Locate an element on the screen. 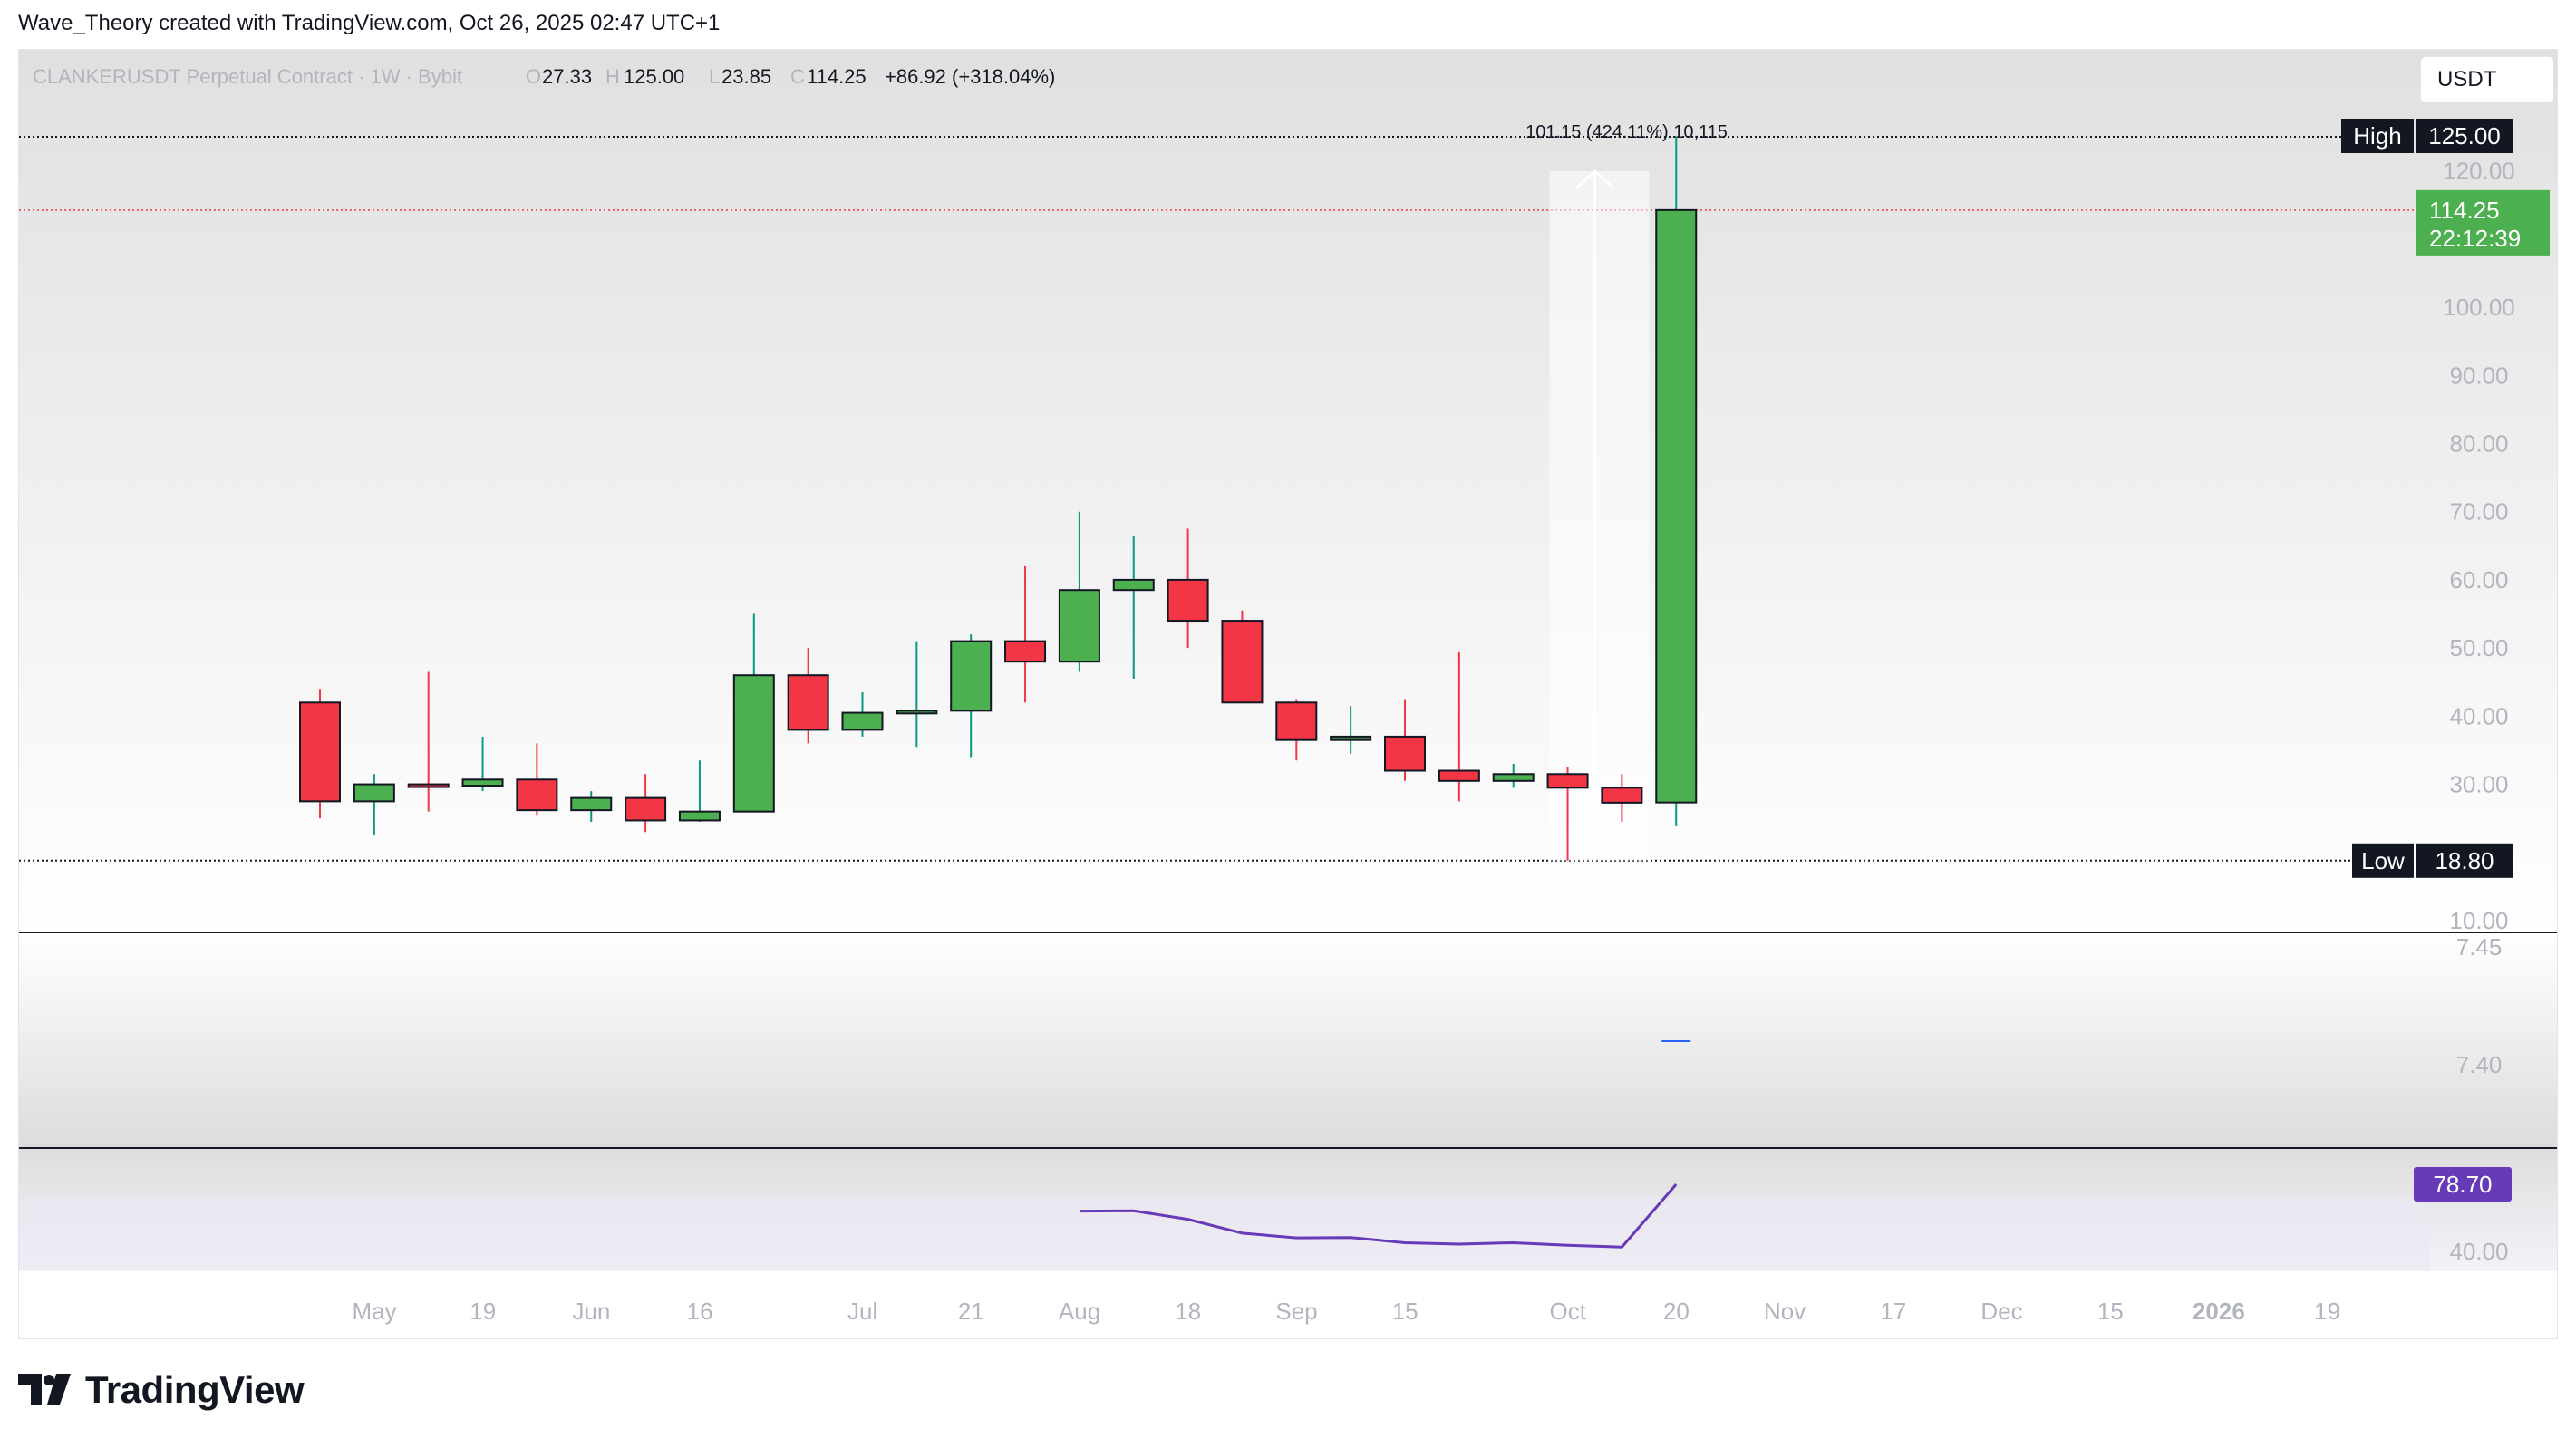 This screenshot has height=1448, width=2576. price-axis-label: 50.00 is located at coordinates (2478, 647).